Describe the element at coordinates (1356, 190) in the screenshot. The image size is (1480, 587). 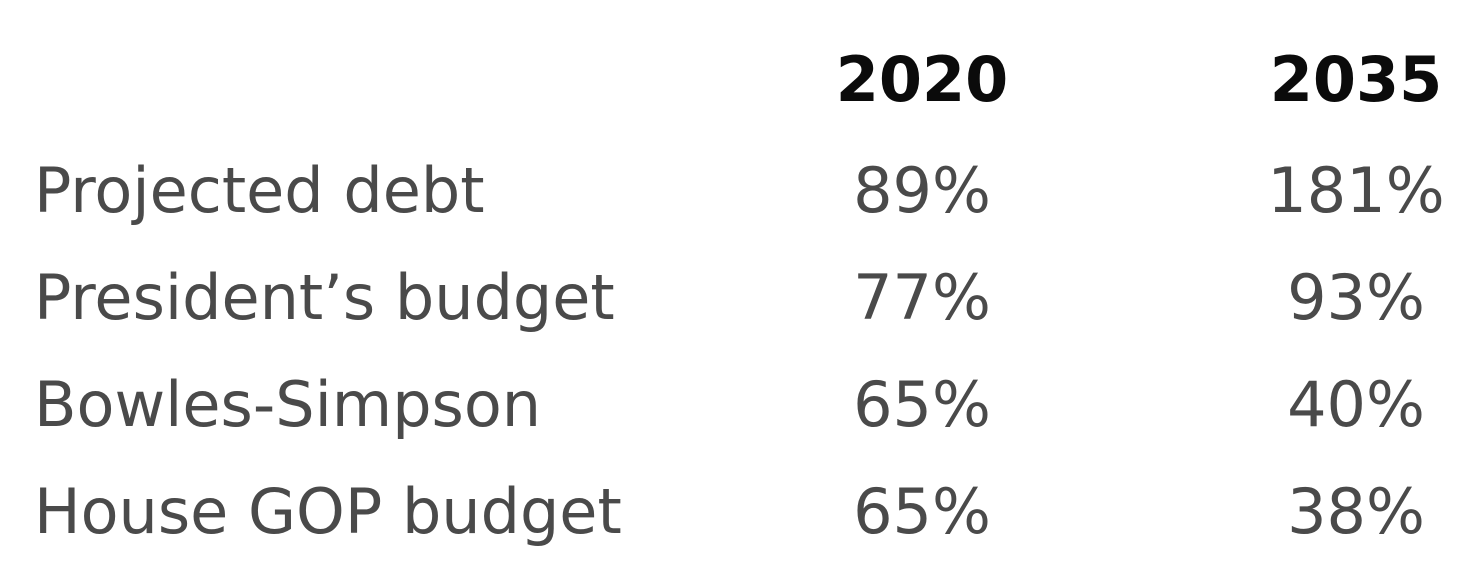
I see `cell-projected-debt-2035: 181%` at that location.